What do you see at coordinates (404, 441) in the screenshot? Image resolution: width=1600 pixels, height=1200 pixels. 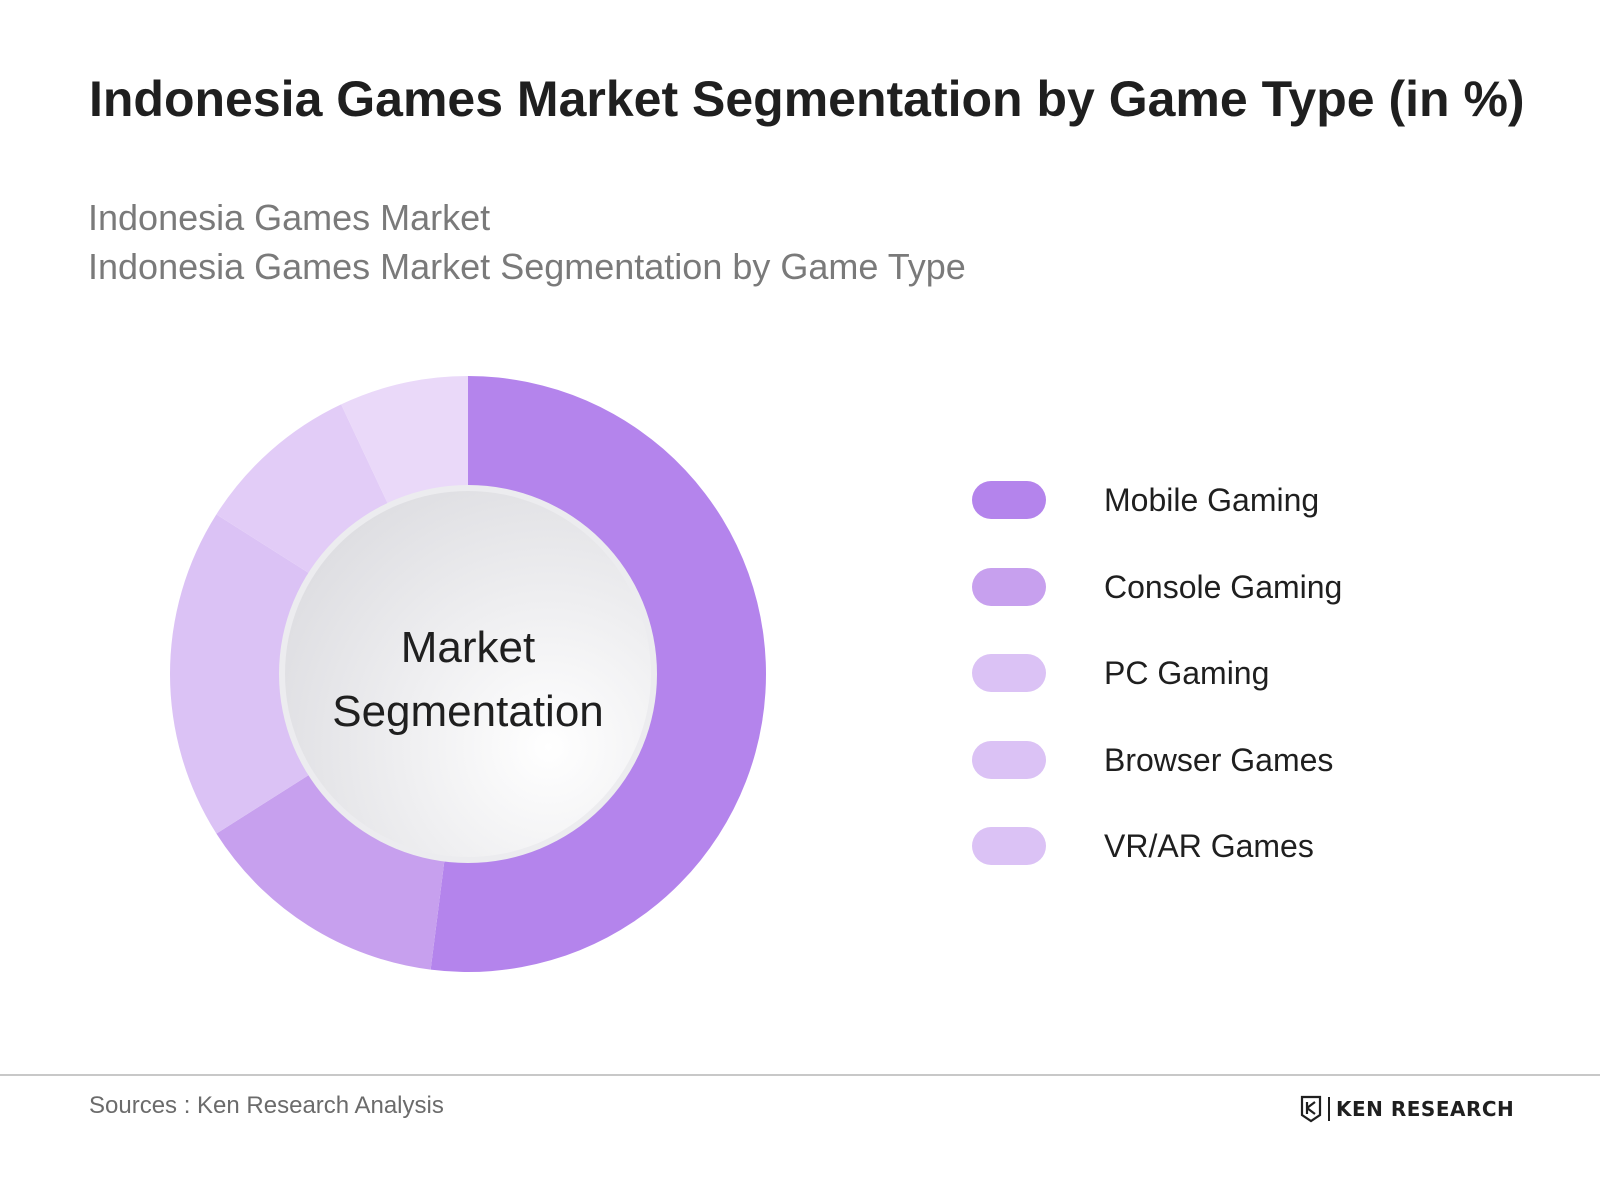 I see `donut-slice-vr-ar-games` at bounding box center [404, 441].